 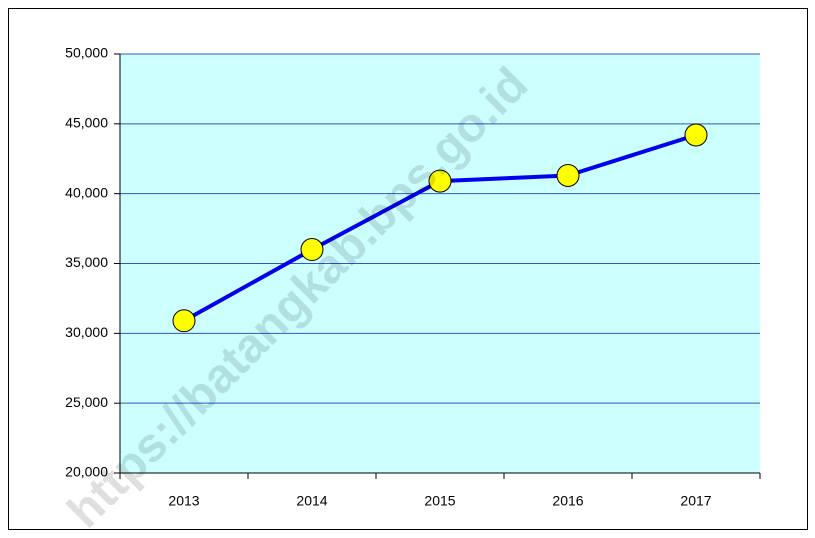 What do you see at coordinates (439, 501) in the screenshot?
I see `x-tick-label: 2015` at bounding box center [439, 501].